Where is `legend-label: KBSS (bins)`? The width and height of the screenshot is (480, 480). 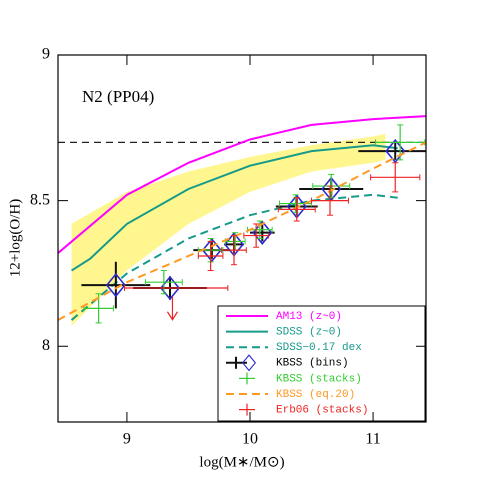 legend-label: KBSS (bins) is located at coordinates (312, 364).